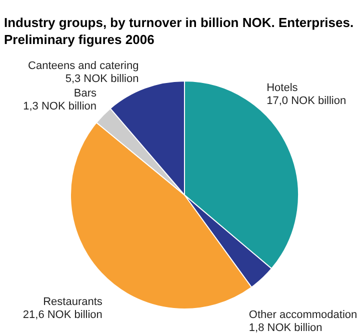 This screenshot has height=335, width=363. Describe the element at coordinates (179, 31) in the screenshot. I see `chart-title: Industry groups, by turnover in billion NOK. Enterprises. Preliminary figures 2006` at that location.